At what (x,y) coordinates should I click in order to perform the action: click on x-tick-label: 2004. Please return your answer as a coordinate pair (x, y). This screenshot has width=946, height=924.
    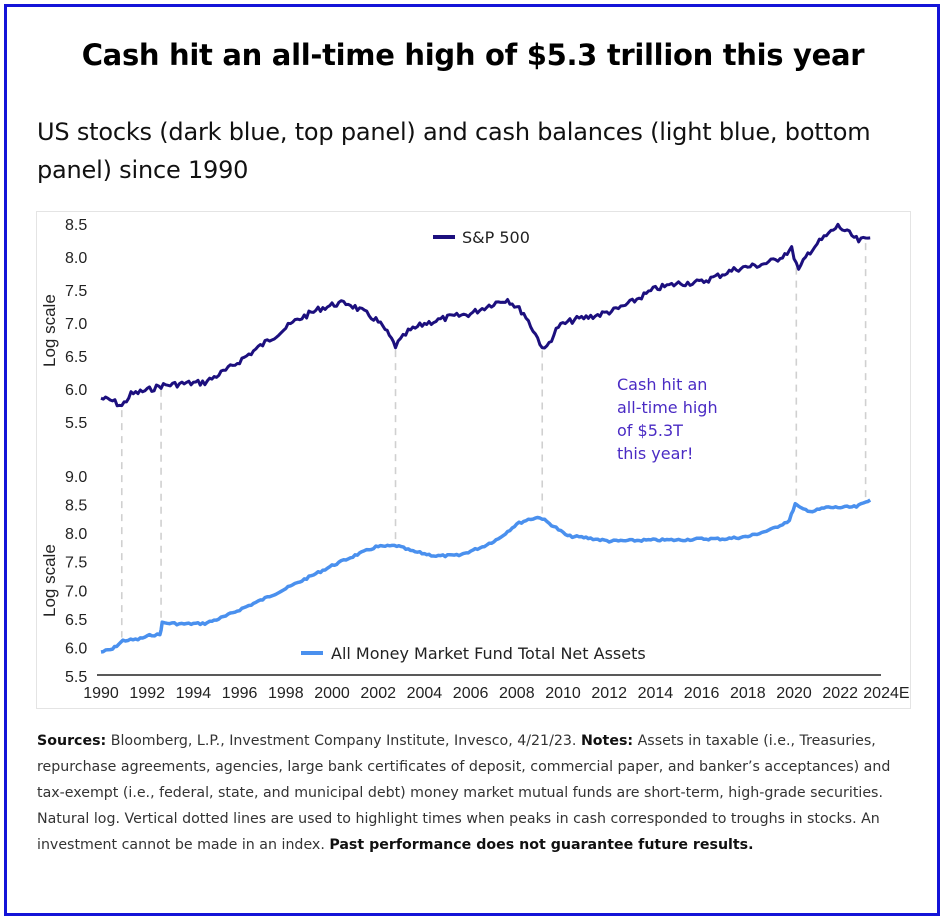
    Looking at the image, I should click on (425, 693).